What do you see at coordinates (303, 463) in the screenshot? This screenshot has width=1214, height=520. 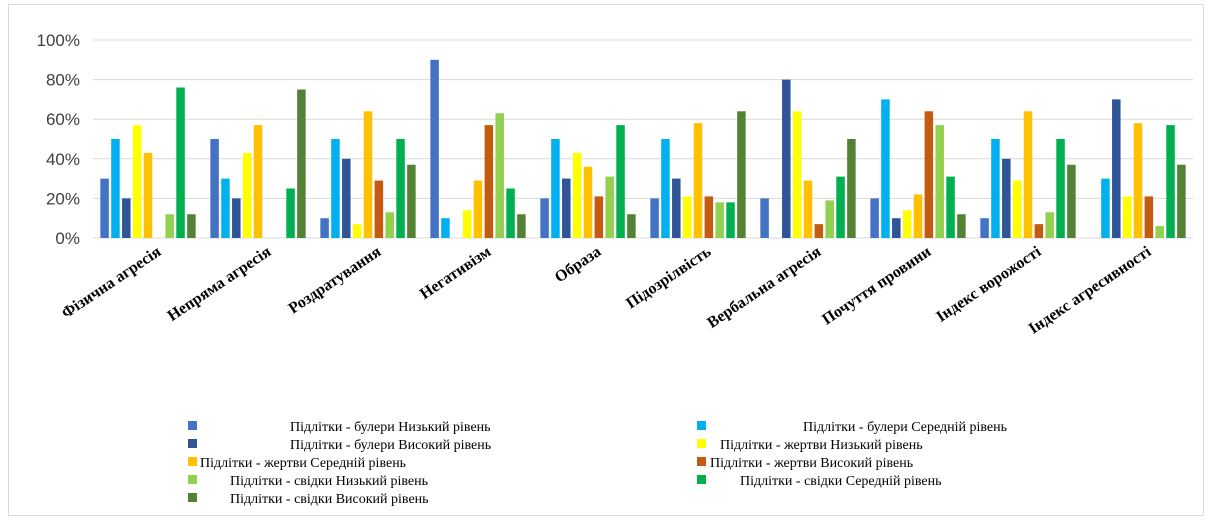 I see `legend-label: Підлітки - жертви Середній рівень` at bounding box center [303, 463].